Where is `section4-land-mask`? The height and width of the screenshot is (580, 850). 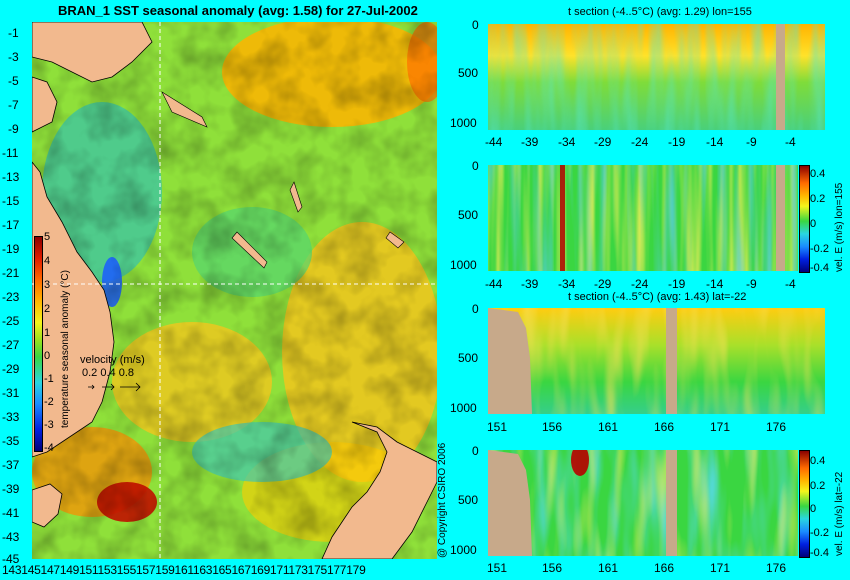 section4-land-mask is located at coordinates (671, 503).